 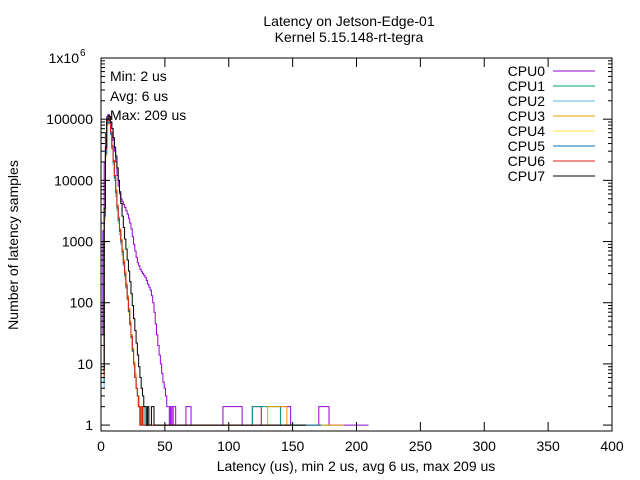 What do you see at coordinates (612, 446) in the screenshot?
I see `x-tick-label: 400` at bounding box center [612, 446].